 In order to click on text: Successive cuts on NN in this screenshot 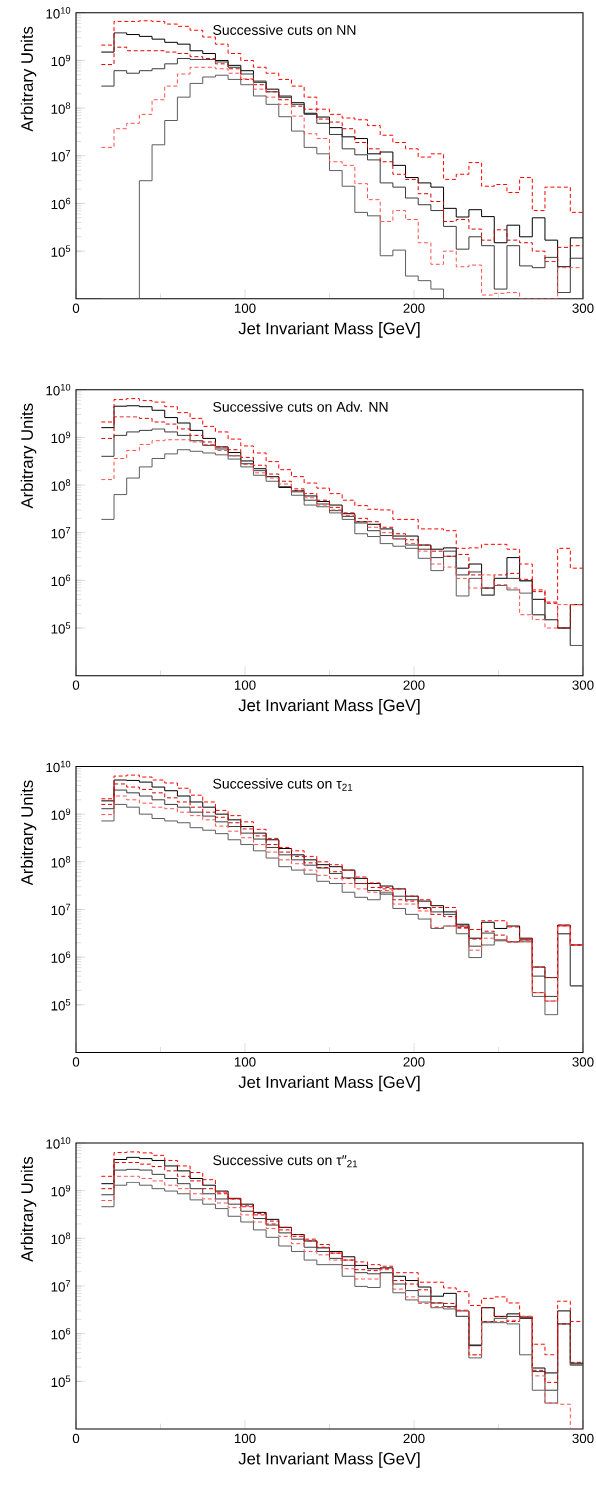, I will do `click(284, 29)`.